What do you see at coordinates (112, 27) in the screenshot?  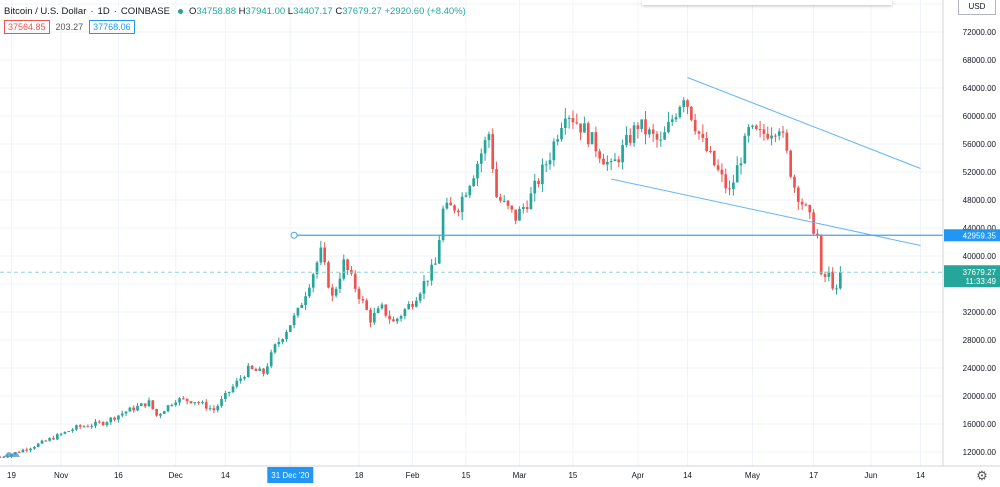 I see `buy-price-button: 37768.06` at bounding box center [112, 27].